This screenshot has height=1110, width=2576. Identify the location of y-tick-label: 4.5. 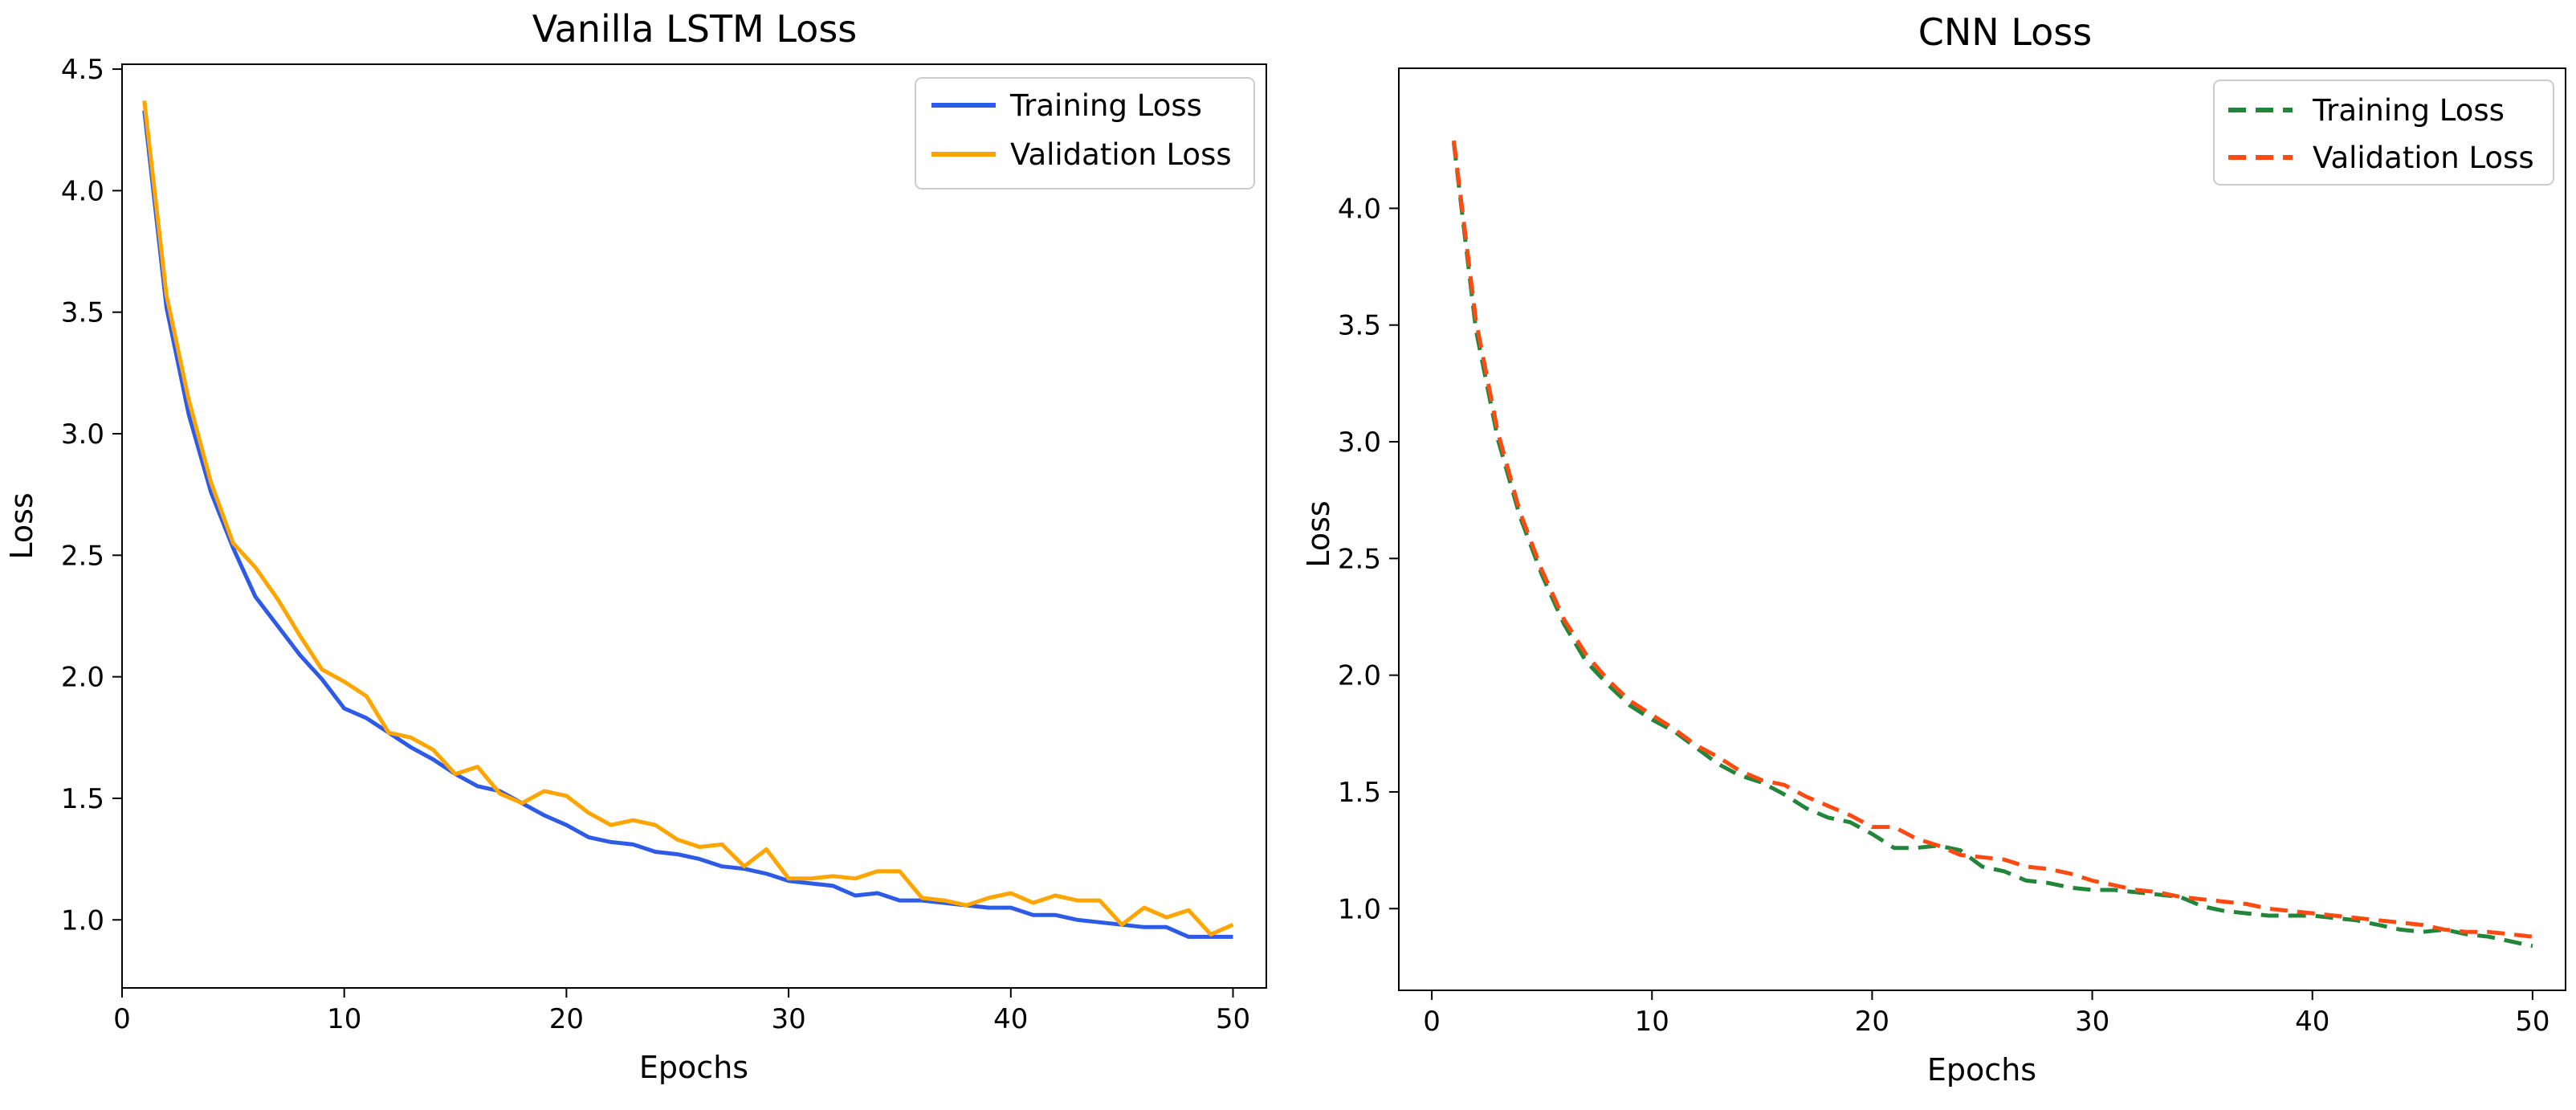
(82, 70).